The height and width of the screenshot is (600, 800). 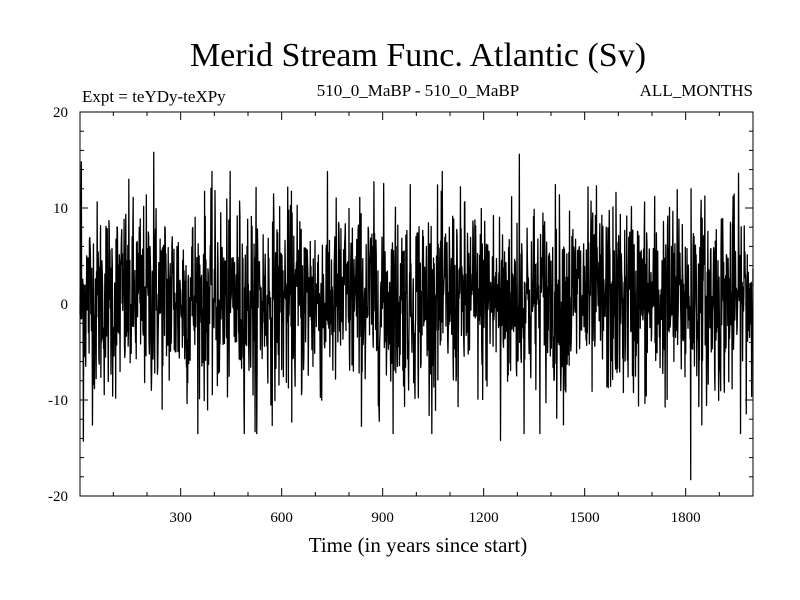 What do you see at coordinates (65, 305) in the screenshot?
I see `y-tick-label-2: 0` at bounding box center [65, 305].